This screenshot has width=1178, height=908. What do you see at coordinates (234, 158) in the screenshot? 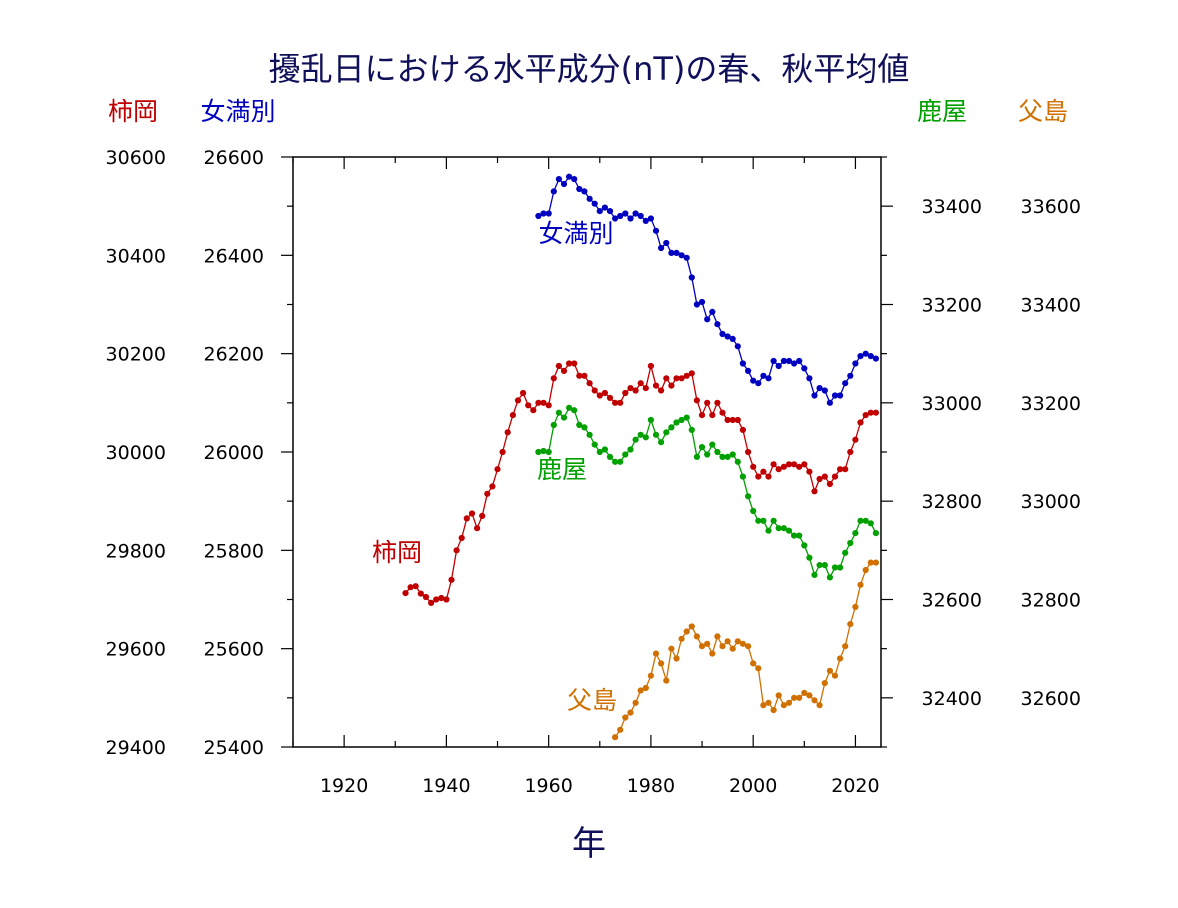
I see `y-tick-label-memambetsu: 26600` at bounding box center [234, 158].